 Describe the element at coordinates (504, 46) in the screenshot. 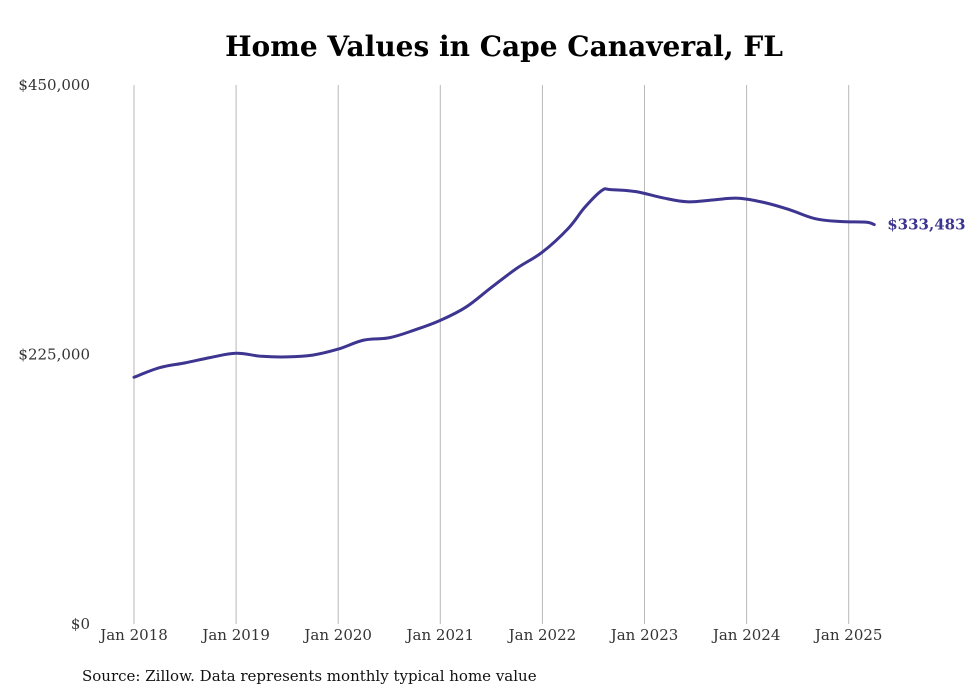

I see `chart-title: Home Values in Cape Canaveral, FL` at that location.